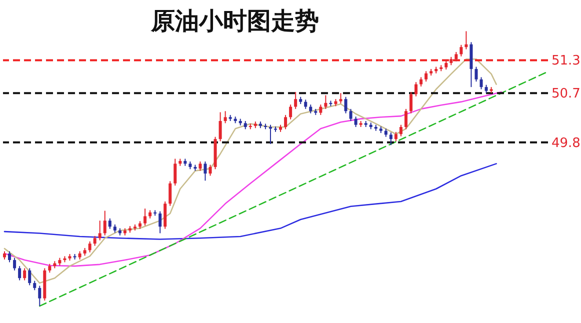 The image size is (581, 323). I want to click on y-tick-label: 51.3, so click(566, 61).